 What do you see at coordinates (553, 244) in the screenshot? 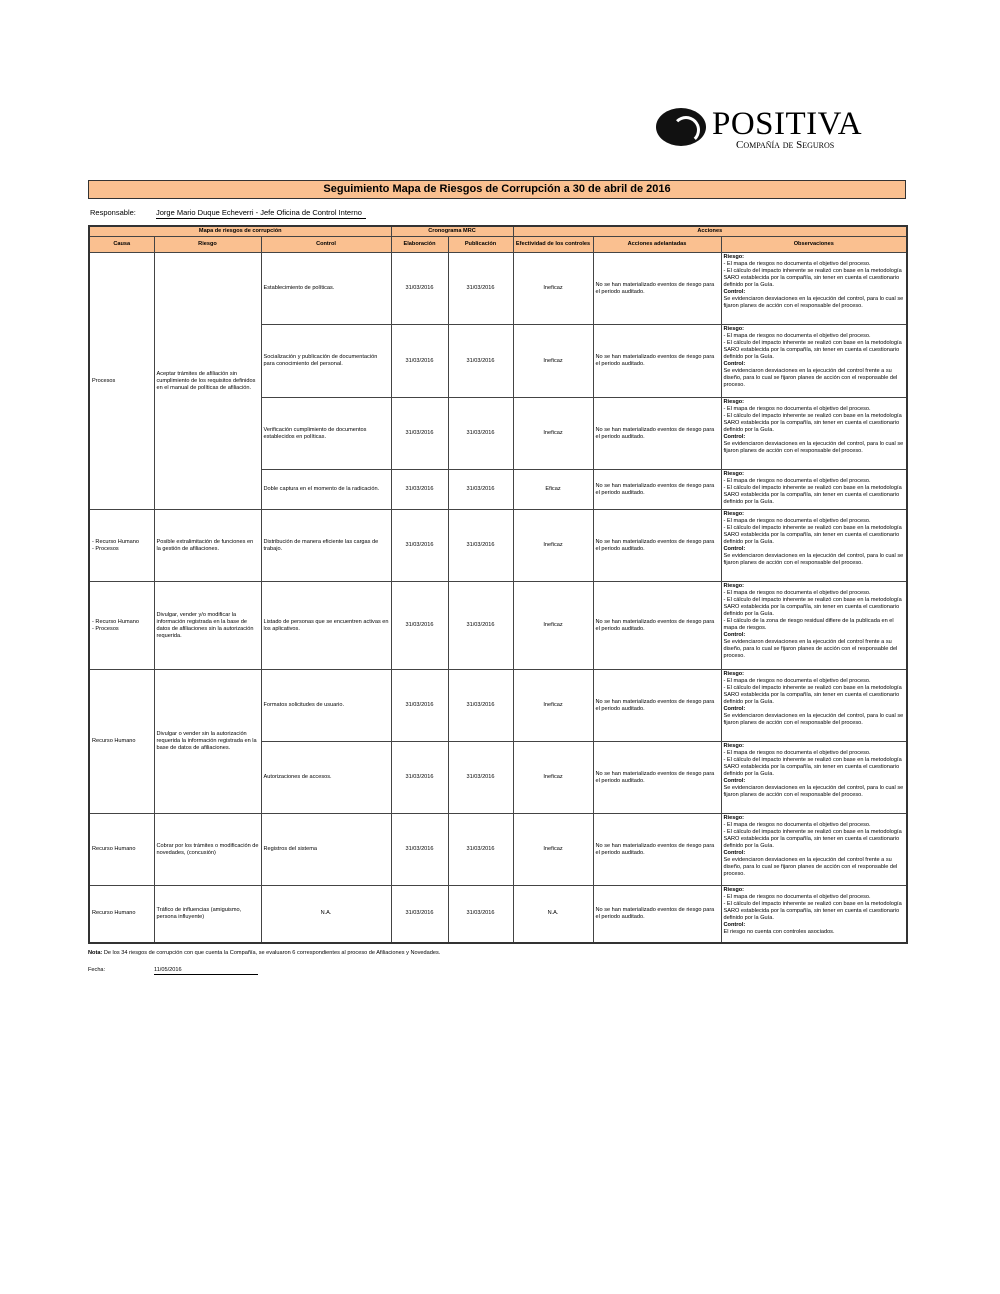
I see `header-efectividad: Efectividad de los controles` at bounding box center [553, 244].